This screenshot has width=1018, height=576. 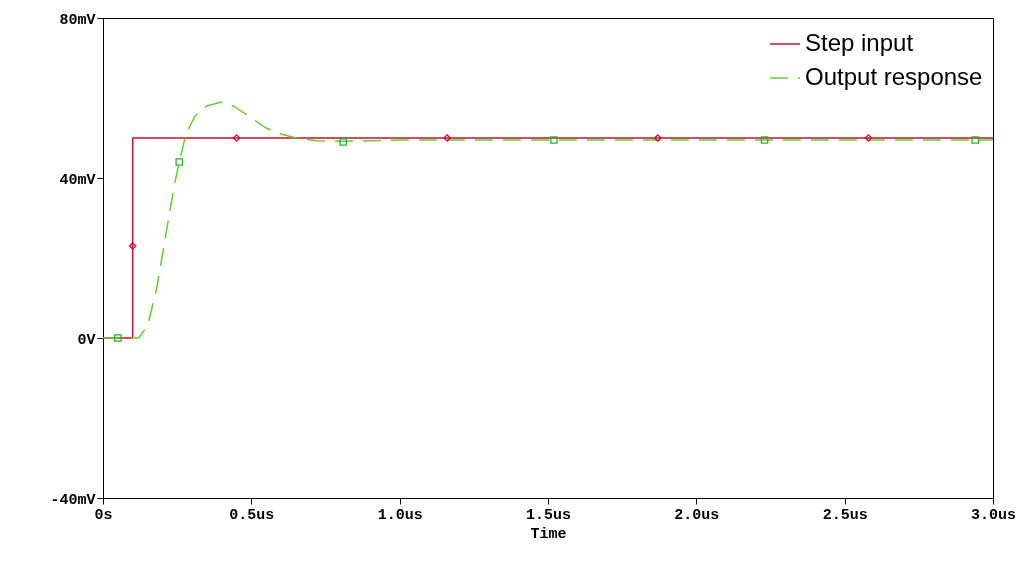 What do you see at coordinates (548, 515) in the screenshot?
I see `x-tick-label: 1.5us` at bounding box center [548, 515].